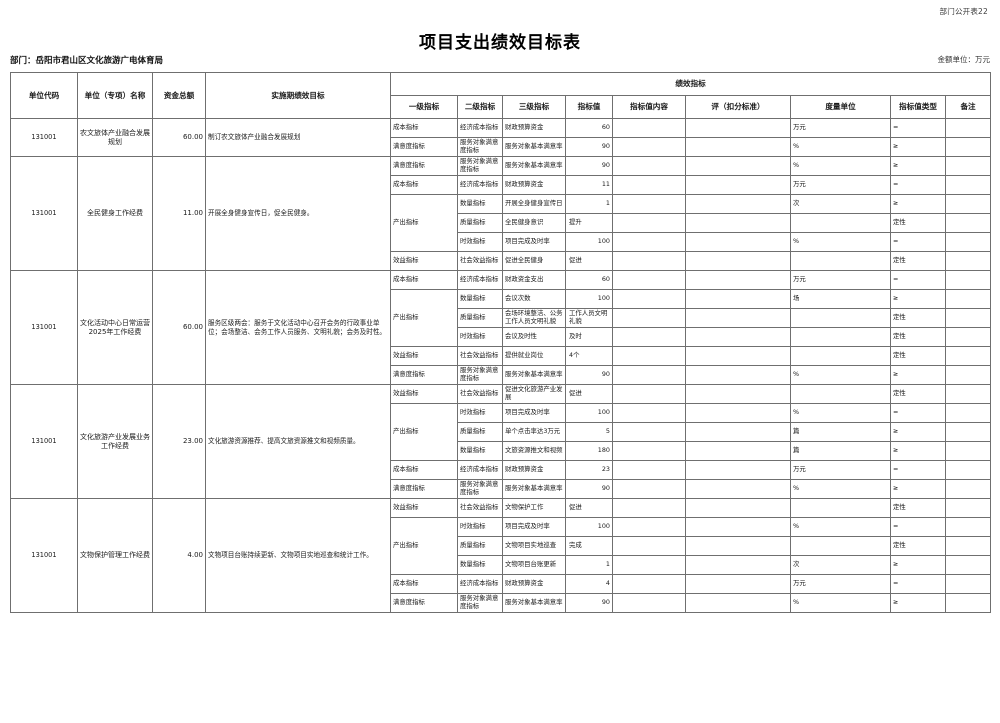 Image resolution: width=1000 pixels, height=723 pixels. Describe the element at coordinates (480, 223) in the screenshot. I see `cell-level2: 质量指标` at that location.